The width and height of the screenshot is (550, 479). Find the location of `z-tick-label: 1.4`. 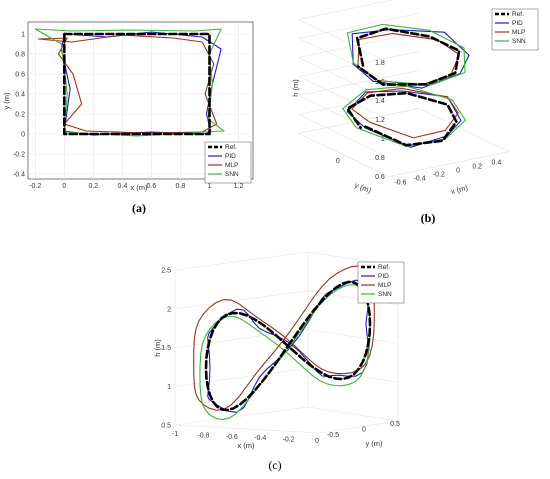

z-tick-label: 1.4 is located at coordinates (380, 101).